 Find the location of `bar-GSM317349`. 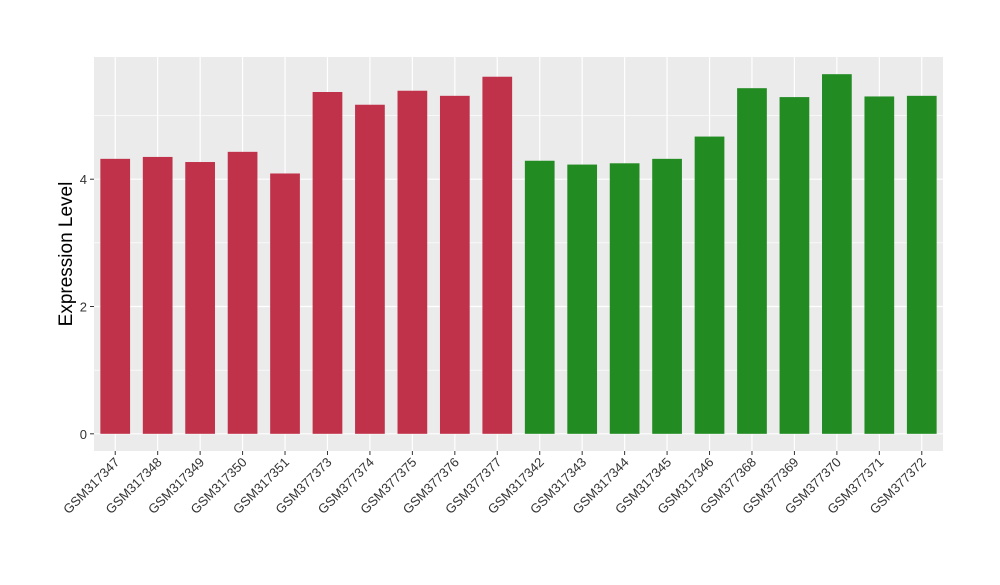

bar-GSM317349 is located at coordinates (200, 298).